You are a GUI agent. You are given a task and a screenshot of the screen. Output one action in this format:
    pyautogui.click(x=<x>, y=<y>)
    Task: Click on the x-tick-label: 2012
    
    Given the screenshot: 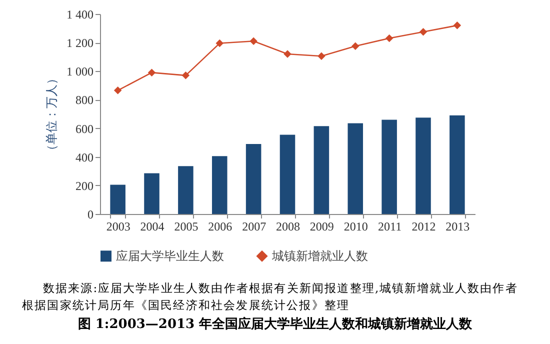 What is the action you would take?
    pyautogui.click(x=424, y=227)
    